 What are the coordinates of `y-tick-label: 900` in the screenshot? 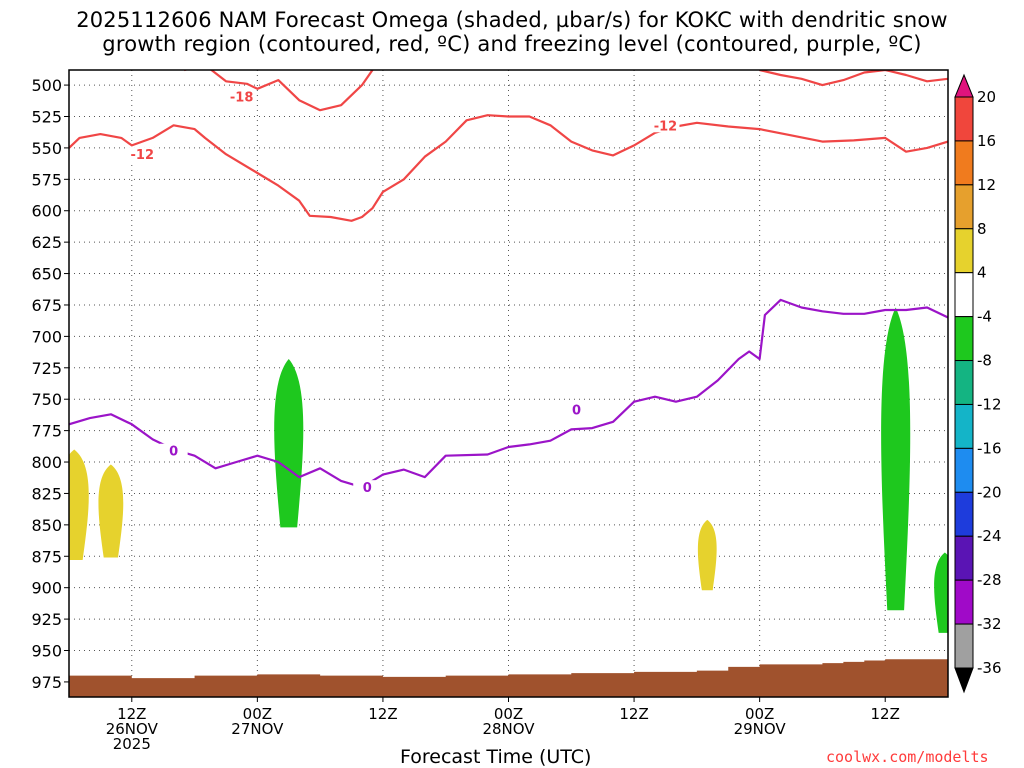 It's located at (46, 588).